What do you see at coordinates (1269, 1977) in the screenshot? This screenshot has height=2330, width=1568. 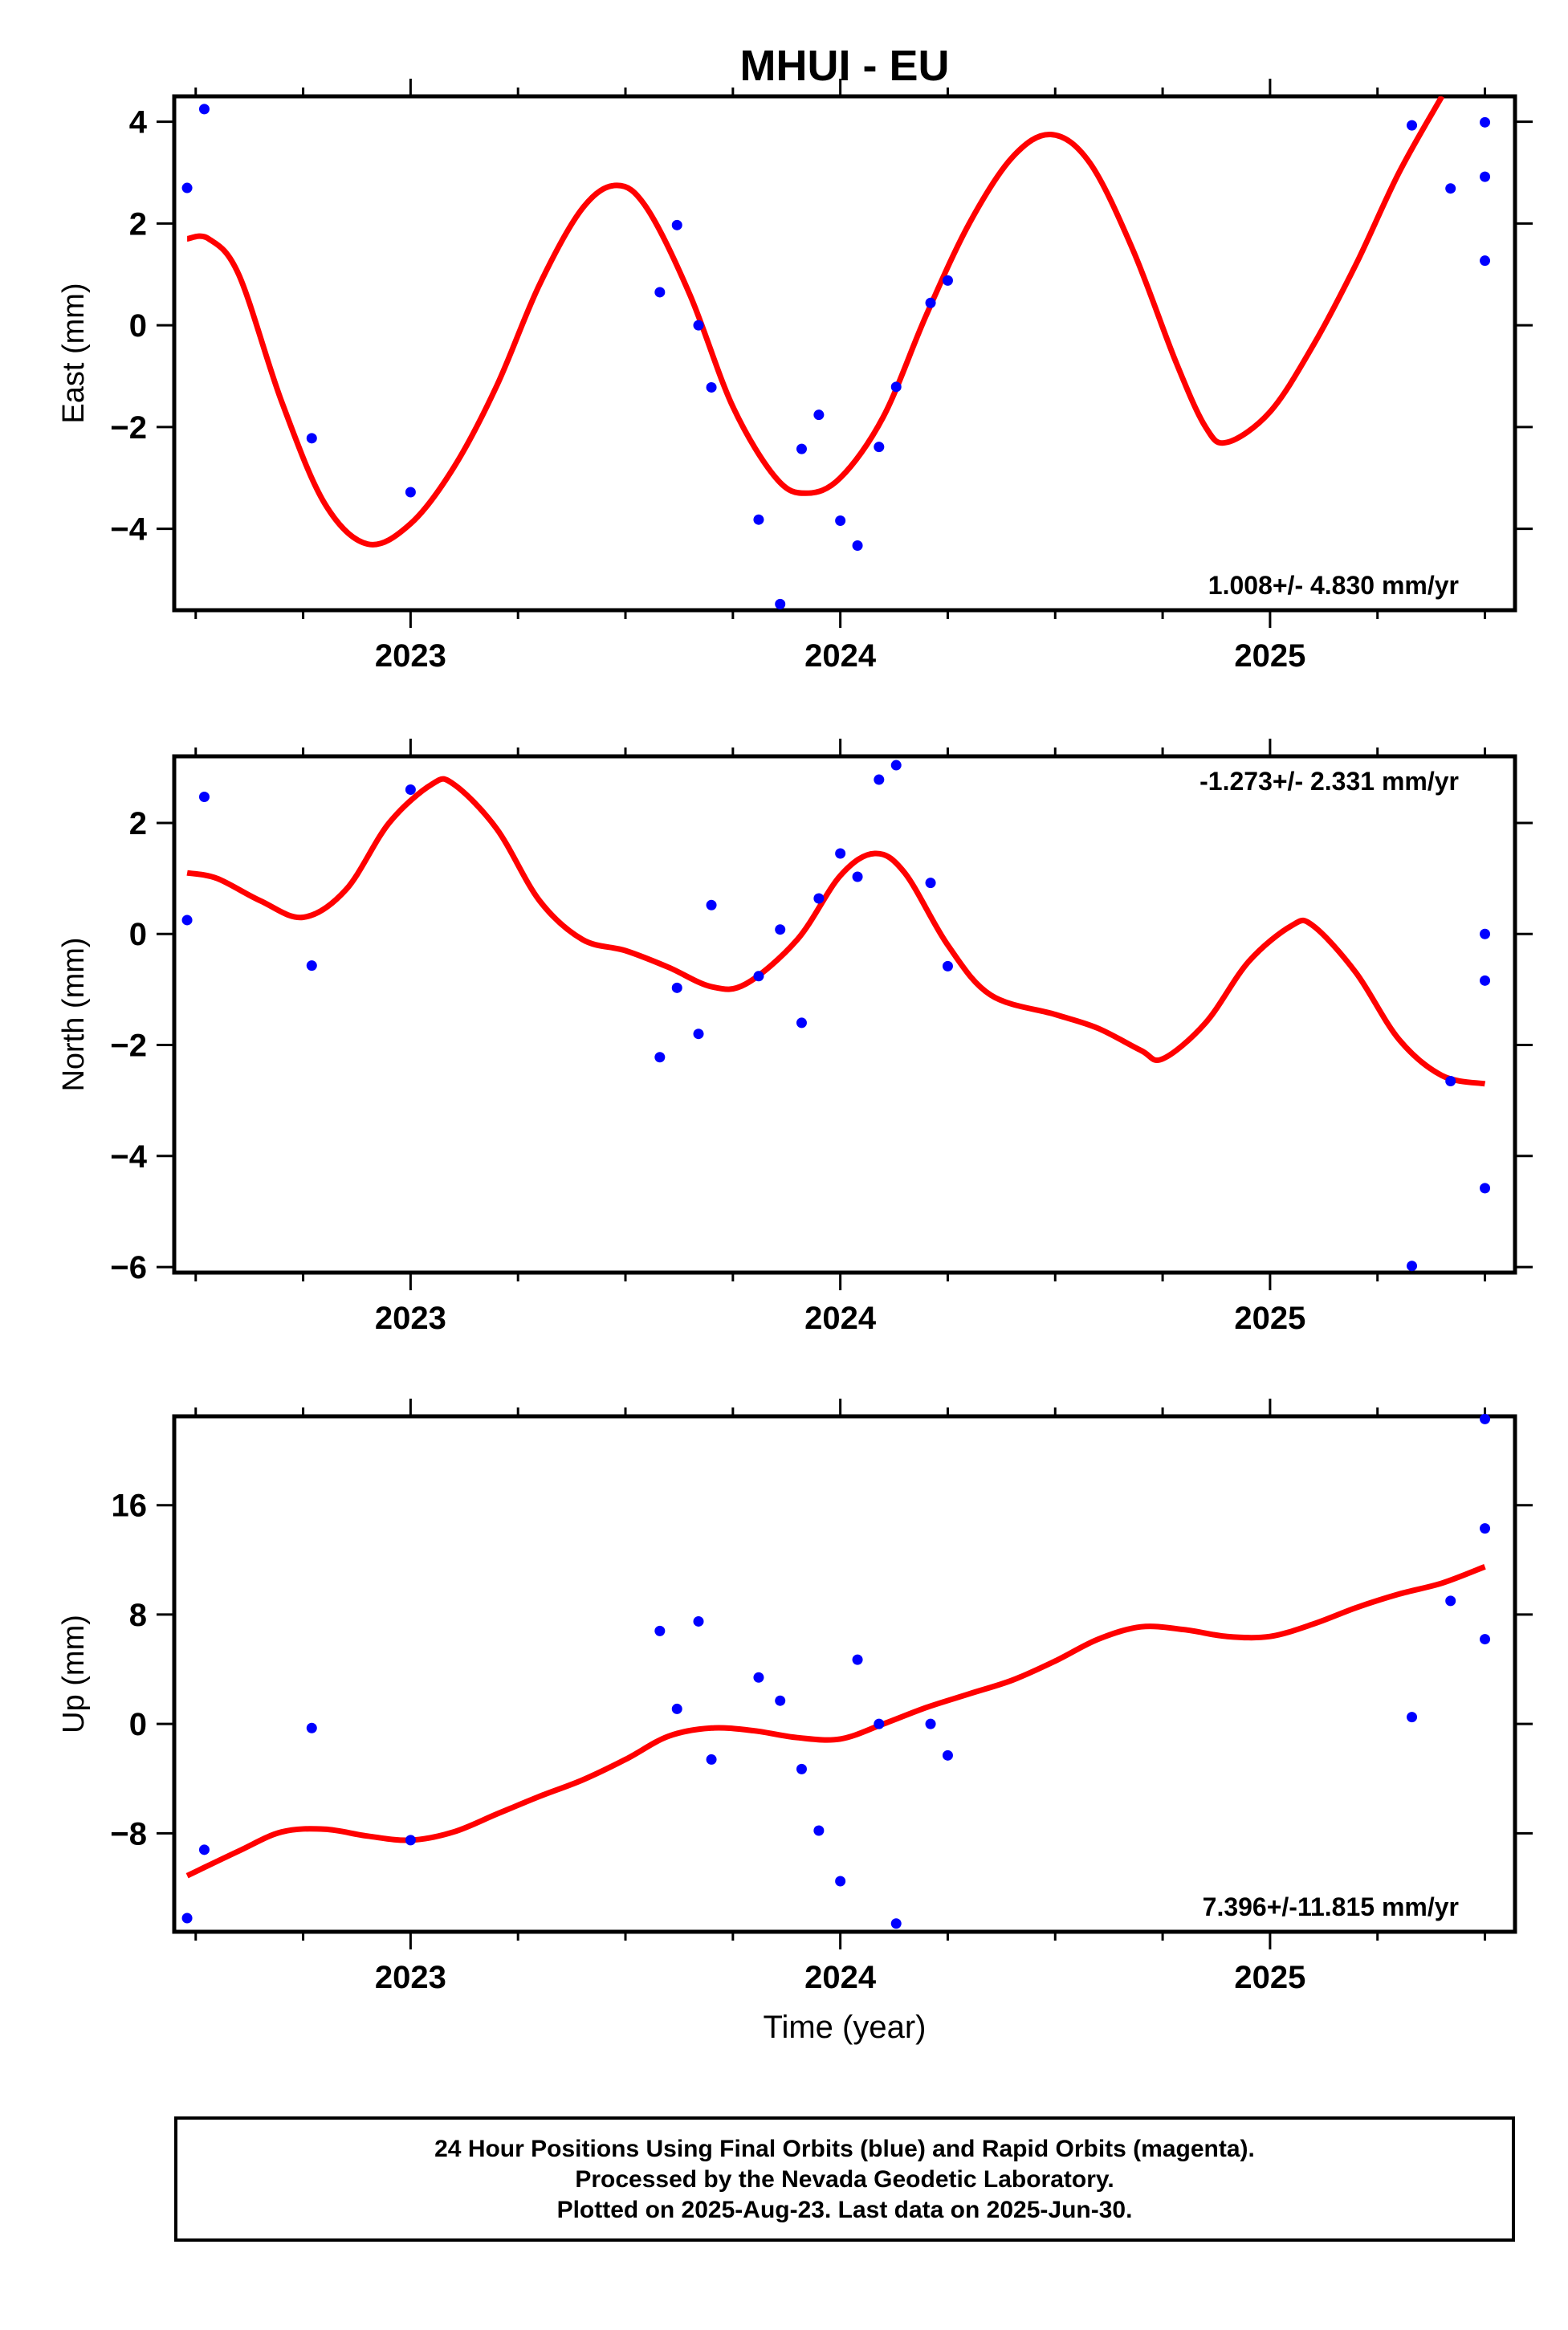 I see `panel-3-xtick-label: 2025` at bounding box center [1269, 1977].